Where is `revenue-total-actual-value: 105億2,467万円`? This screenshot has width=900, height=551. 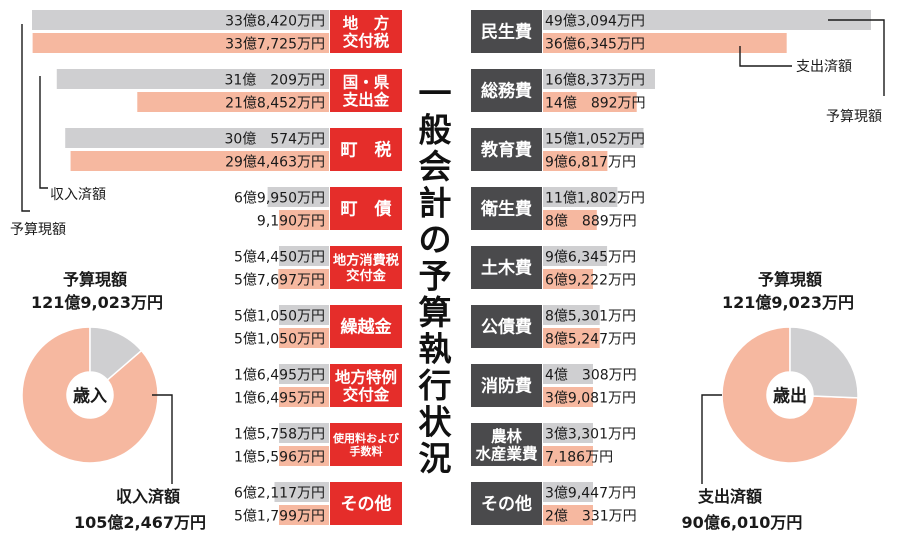 revenue-total-actual-value: 105億2,467万円 is located at coordinates (140, 522).